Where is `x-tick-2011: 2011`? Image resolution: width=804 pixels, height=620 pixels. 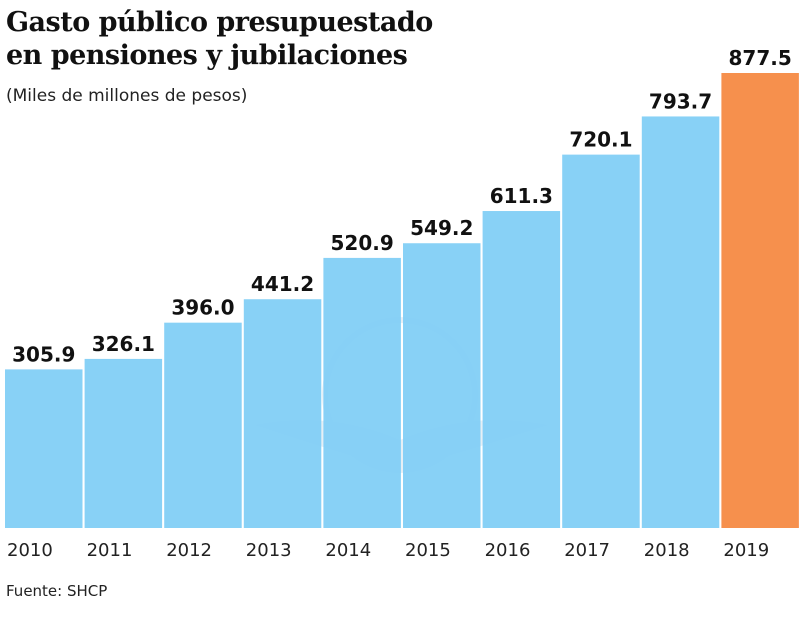
x-tick-2011: 2011 is located at coordinates (110, 550).